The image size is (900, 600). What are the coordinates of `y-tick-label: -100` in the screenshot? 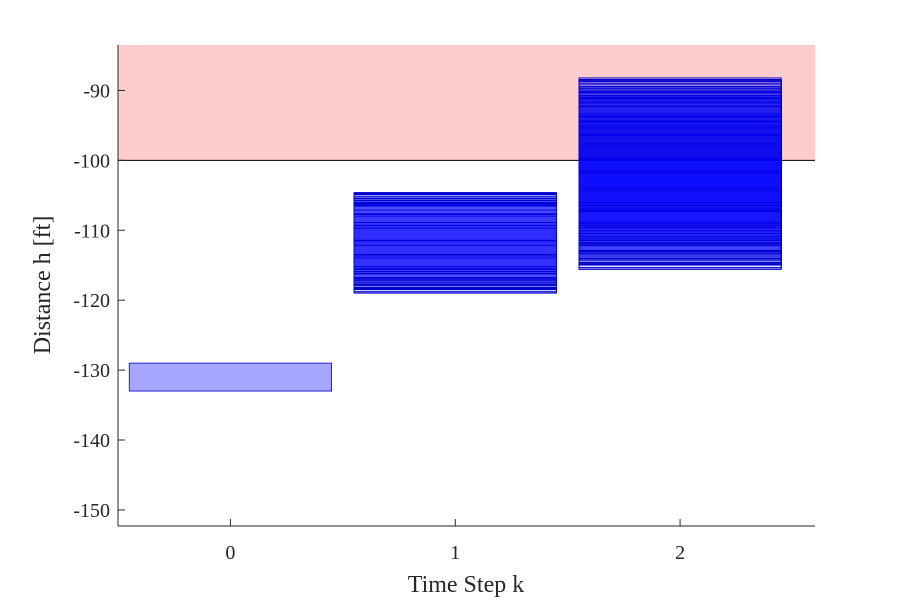 It's located at (91, 161).